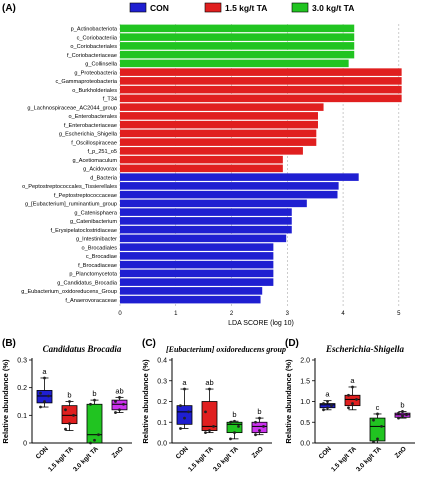  I want to click on sig-letter-b-0: a, so click(44, 371).